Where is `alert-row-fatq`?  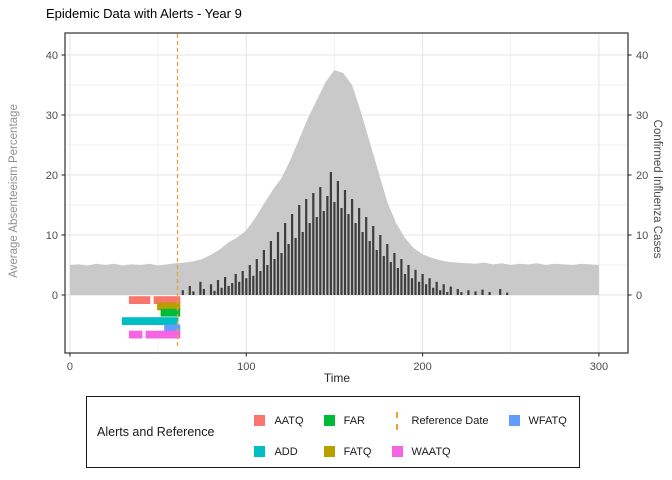 alert-row-fatq is located at coordinates (169, 306).